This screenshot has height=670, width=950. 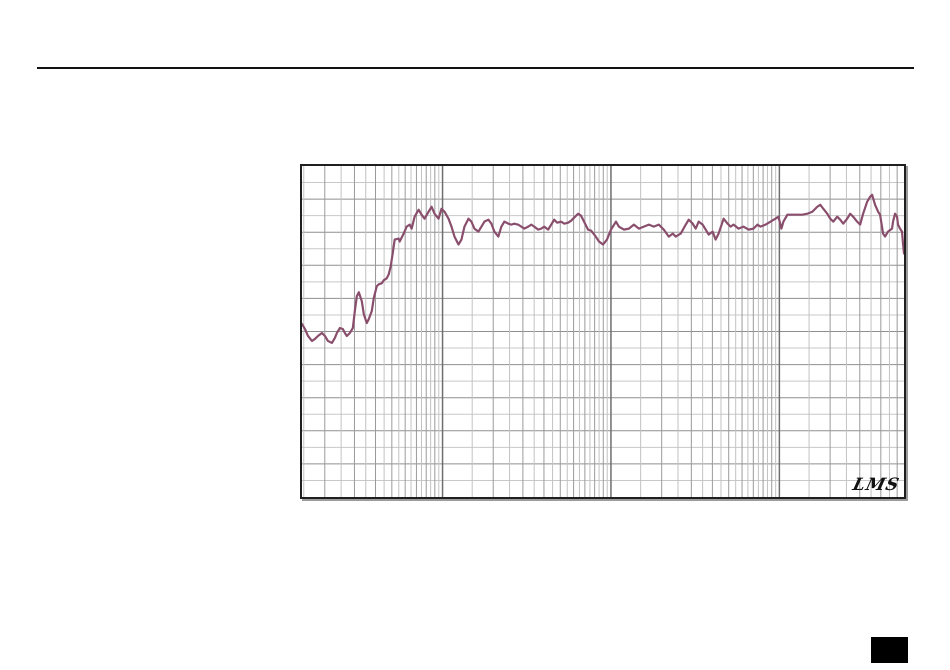 What do you see at coordinates (475, 68) in the screenshot?
I see `top-rule` at bounding box center [475, 68].